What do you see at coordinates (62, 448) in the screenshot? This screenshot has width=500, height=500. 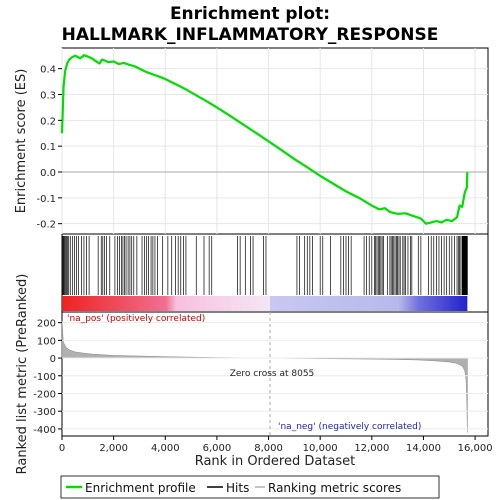 I see `x-tick-label: 0` at bounding box center [62, 448].